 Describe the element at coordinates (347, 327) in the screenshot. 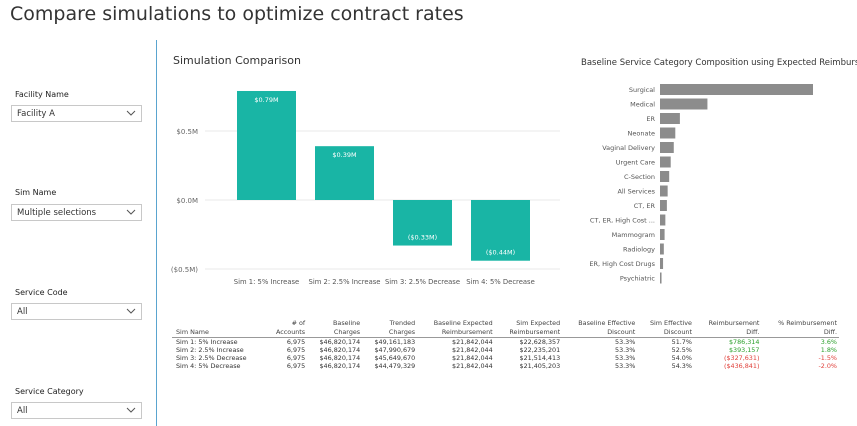

I see `column-header: Baseline Charges` at that location.